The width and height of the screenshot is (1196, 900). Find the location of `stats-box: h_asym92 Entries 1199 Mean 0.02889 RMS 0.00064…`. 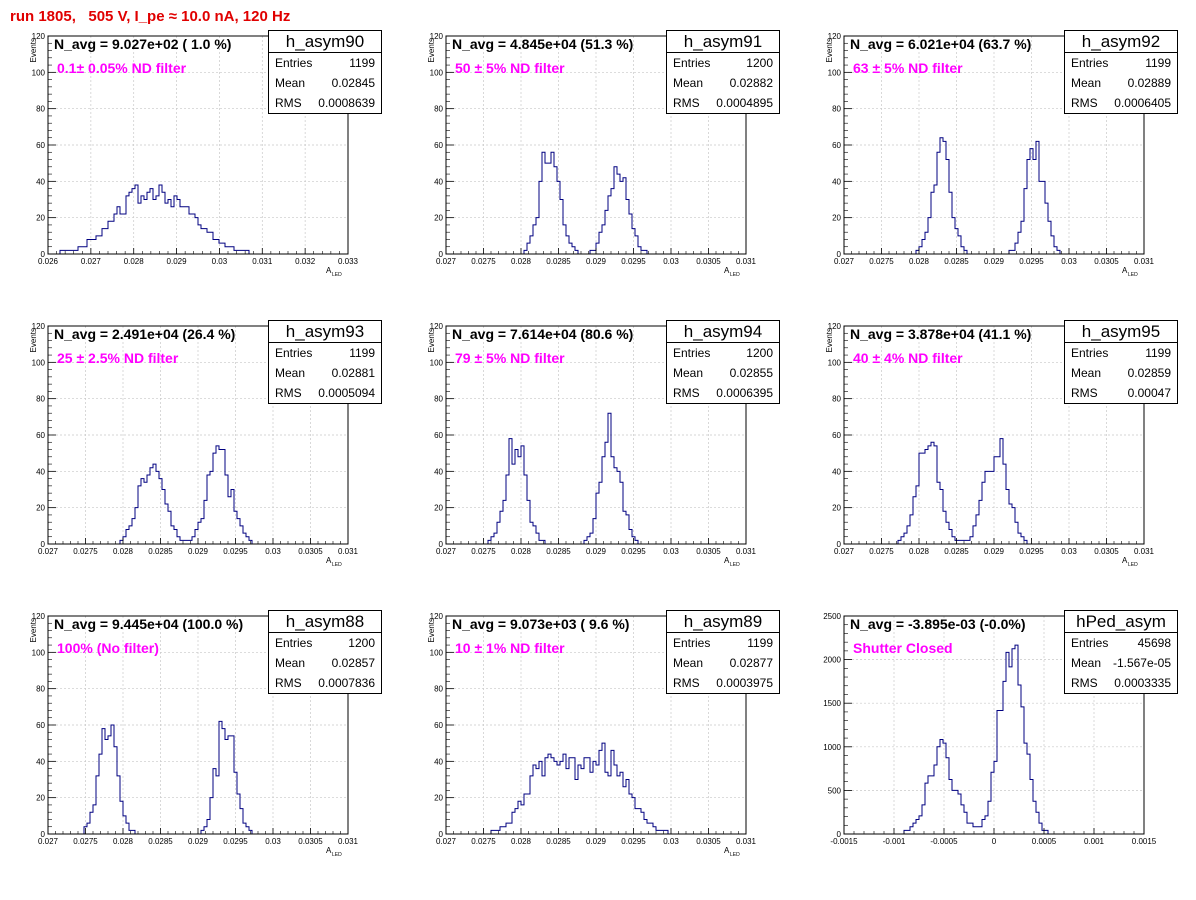

stats-box: h_asym92 Entries 1199 Mean 0.02889 RMS 0.00064… is located at coordinates (1121, 72).